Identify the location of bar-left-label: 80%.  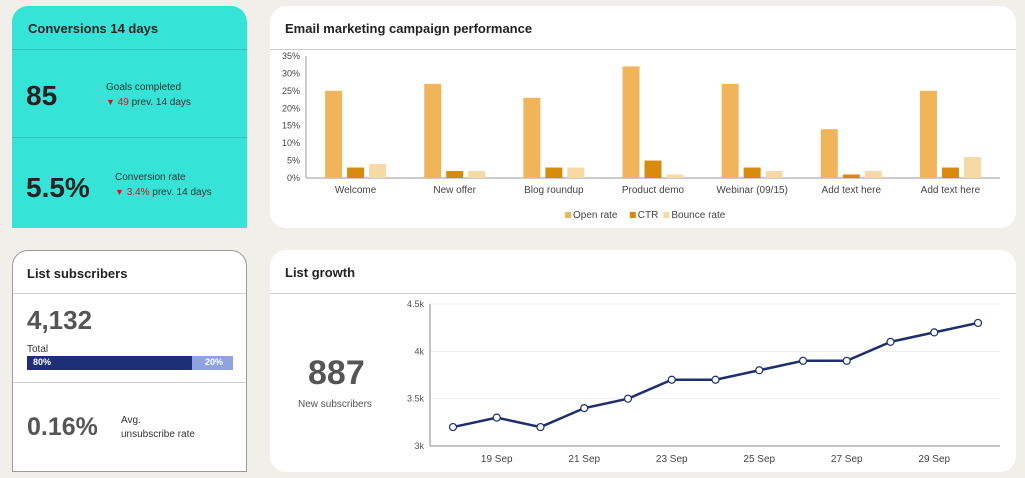
(42, 362).